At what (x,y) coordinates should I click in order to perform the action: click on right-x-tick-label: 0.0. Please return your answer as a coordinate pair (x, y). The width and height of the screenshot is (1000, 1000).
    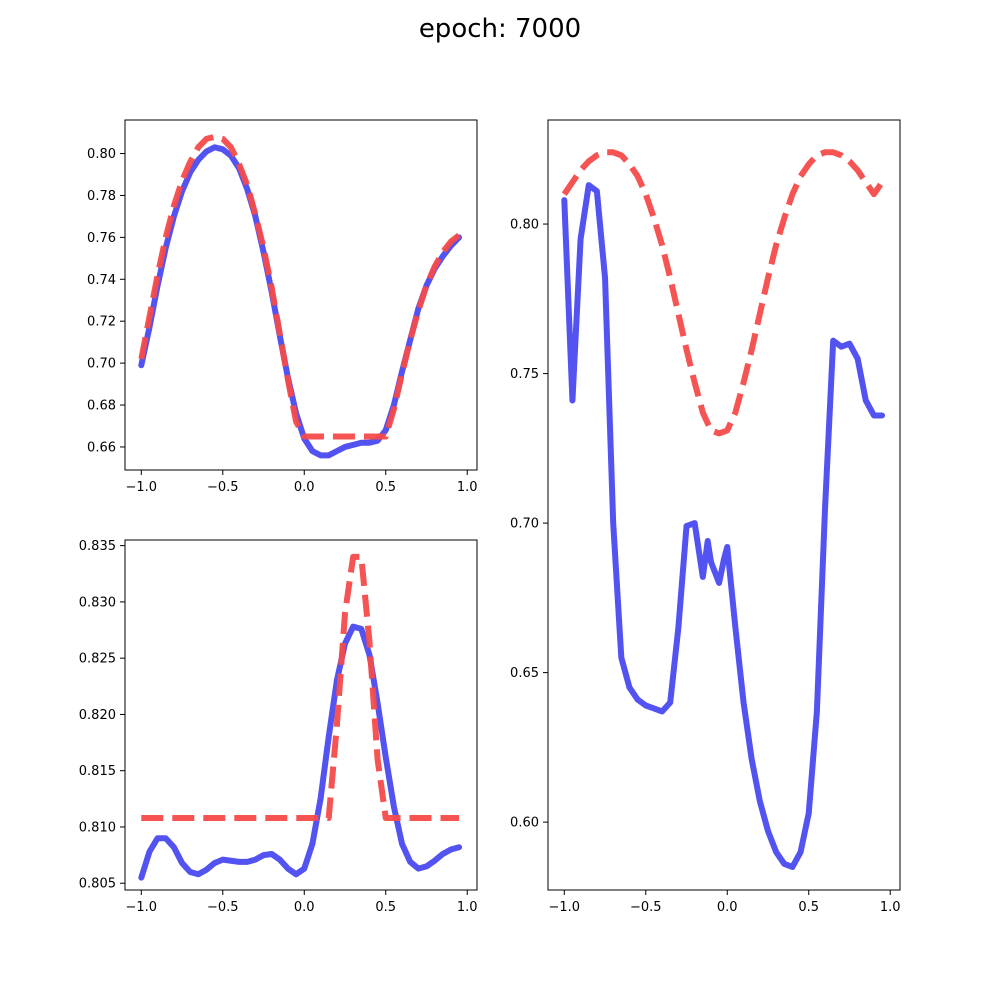
    Looking at the image, I should click on (727, 907).